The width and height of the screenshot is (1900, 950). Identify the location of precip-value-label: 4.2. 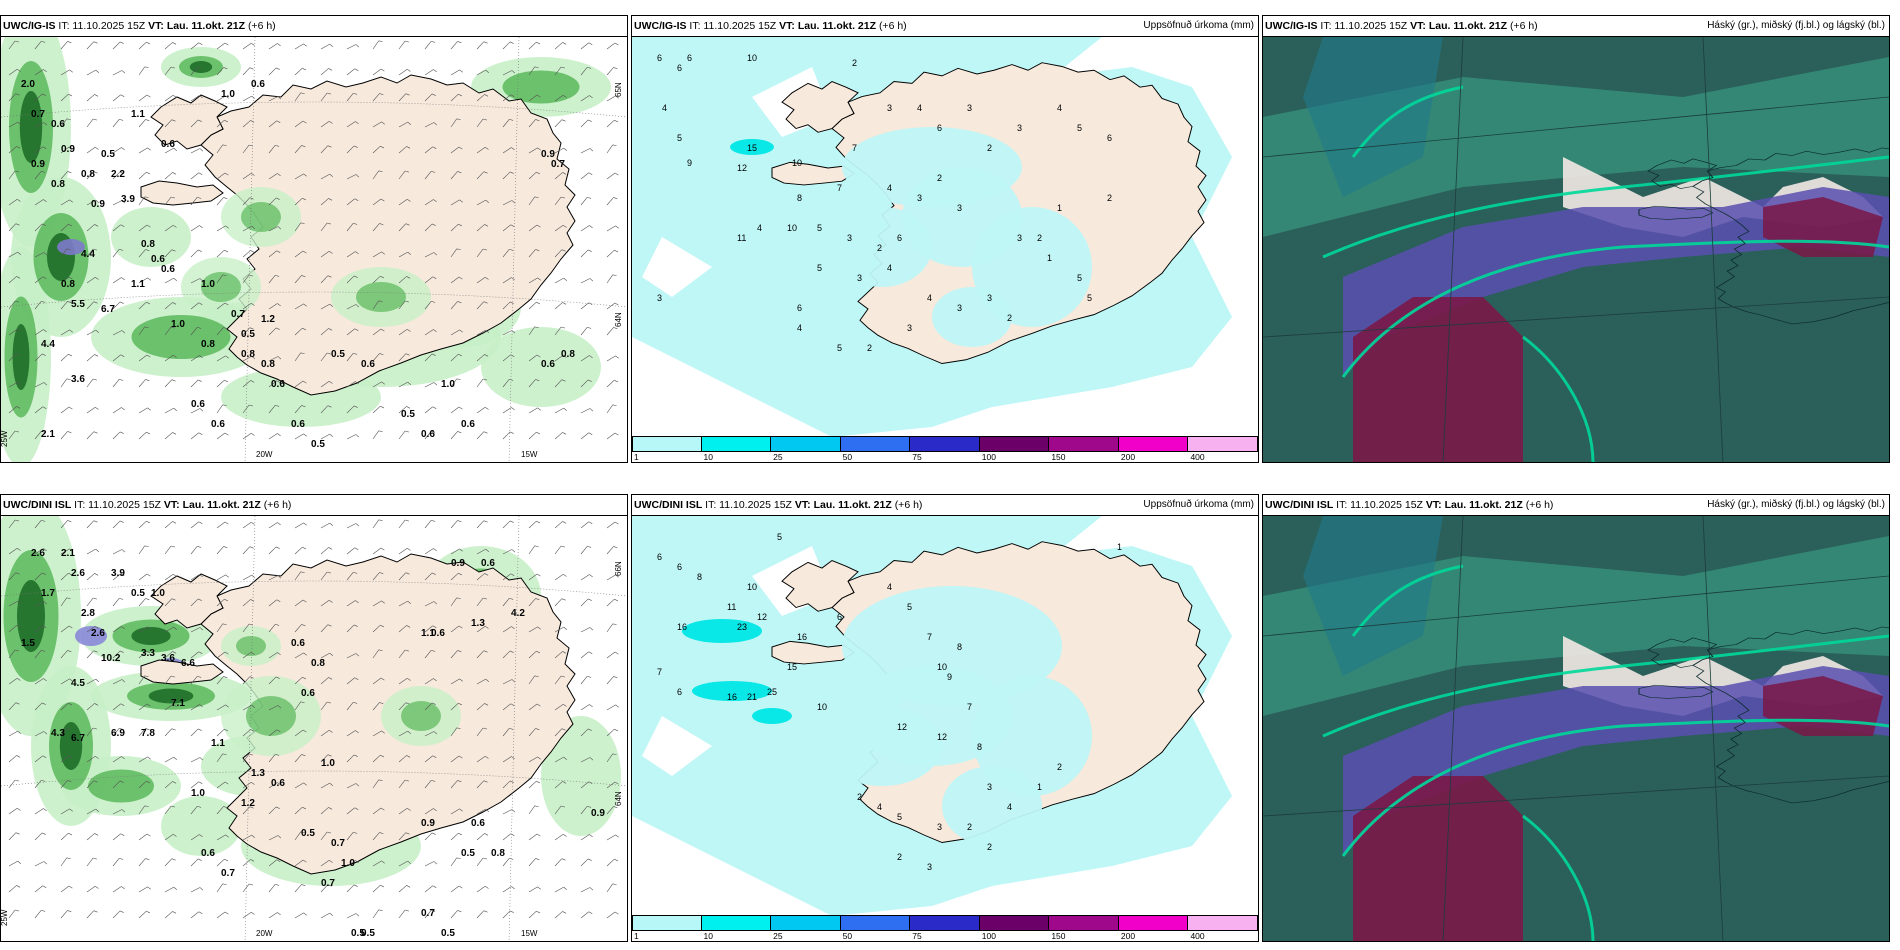
(518, 613).